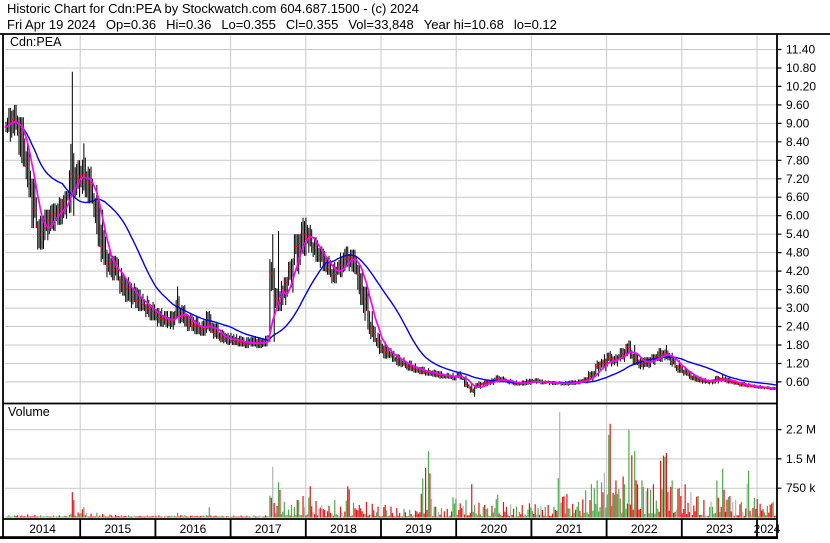 The image size is (830, 543). What do you see at coordinates (463, 24) in the screenshot?
I see `quote-year-high: Year hi=10.68` at bounding box center [463, 24].